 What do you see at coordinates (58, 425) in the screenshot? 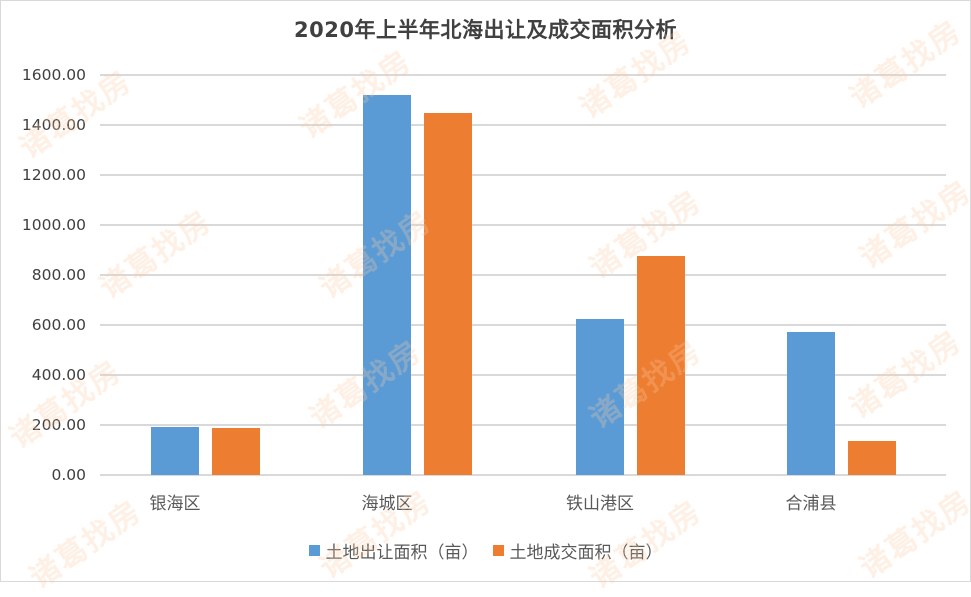
I see `y-tick-label: 200.00` at bounding box center [58, 425].